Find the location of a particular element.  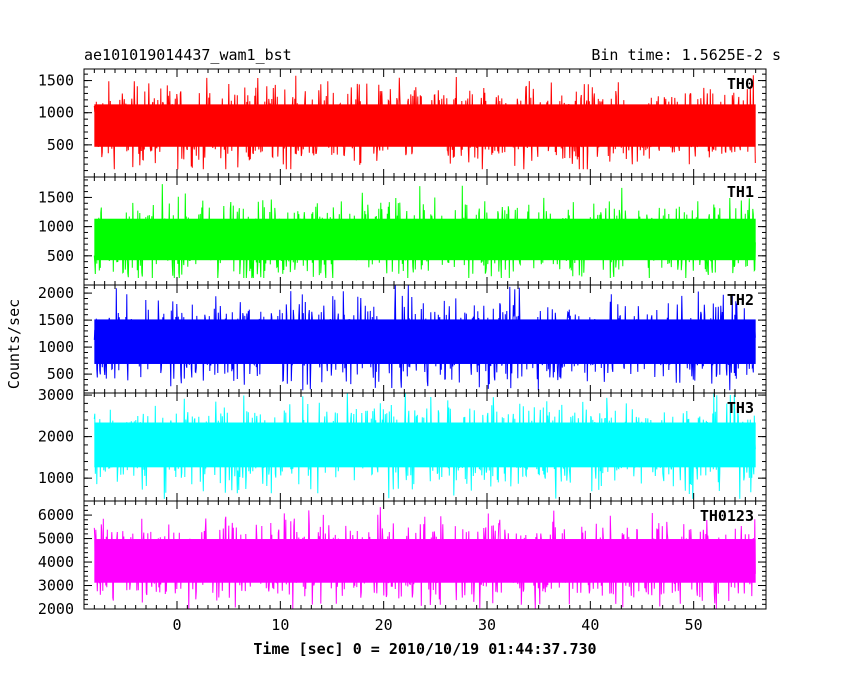

bin-time-label: Bin time: 1.5625E-2 s is located at coordinates (686, 55).